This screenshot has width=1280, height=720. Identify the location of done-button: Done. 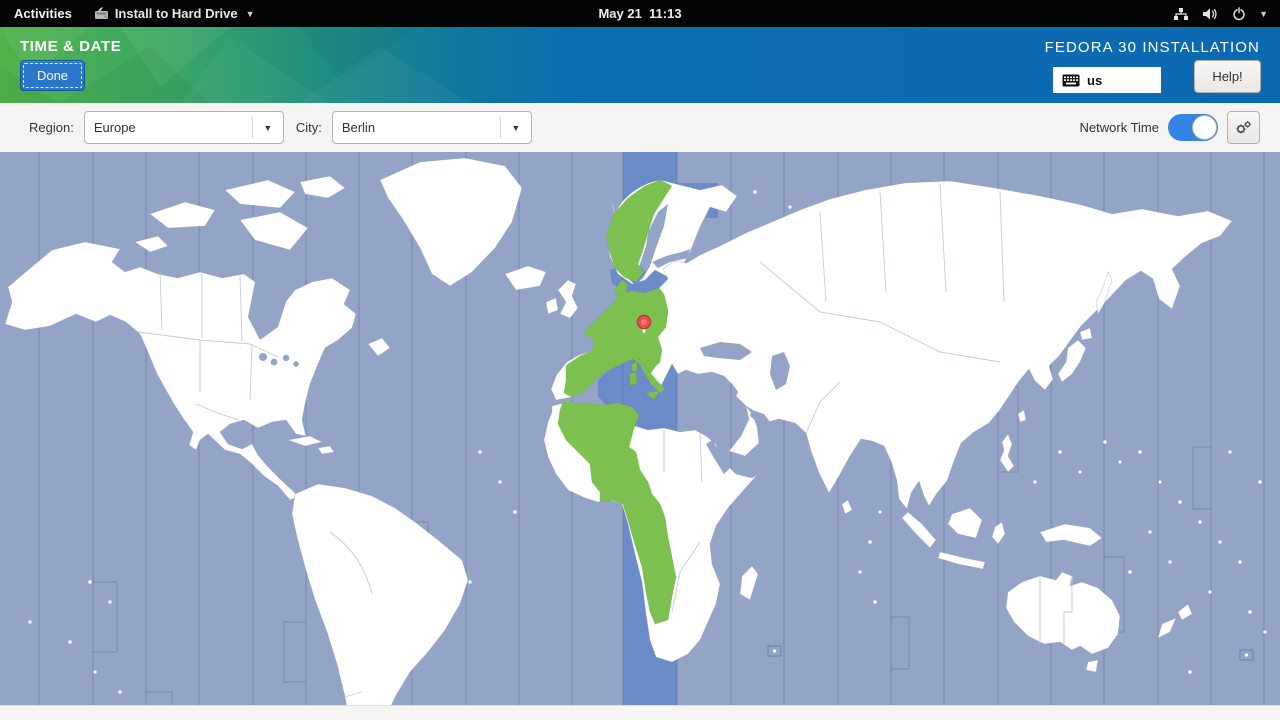
(52, 75).